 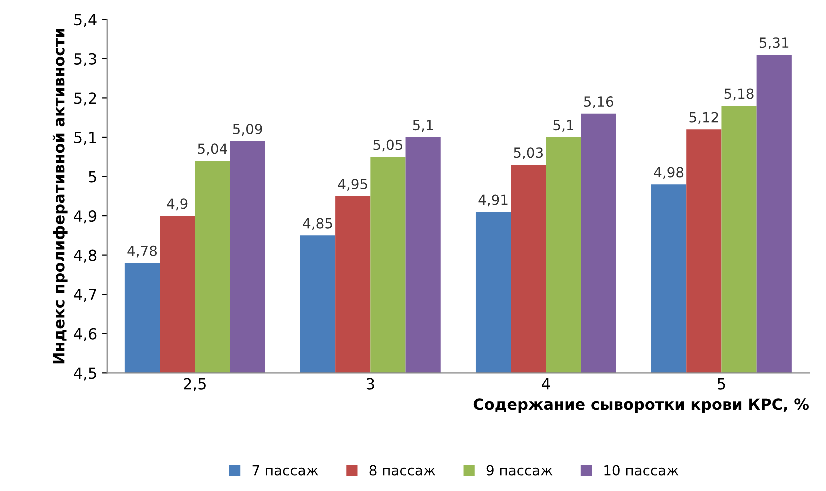 I want to click on data-label: 4,9, so click(x=177, y=204).